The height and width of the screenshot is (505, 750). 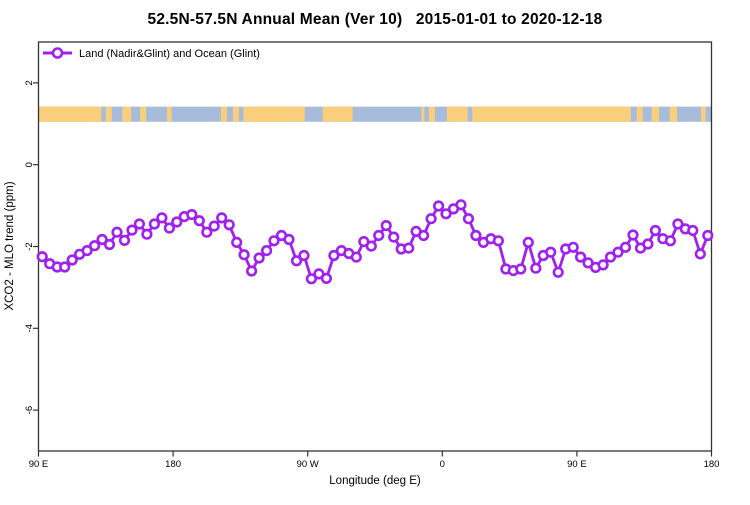 I want to click on x-axis: 90 E 180 90 W 0 90 E 180, so click(x=374, y=460).